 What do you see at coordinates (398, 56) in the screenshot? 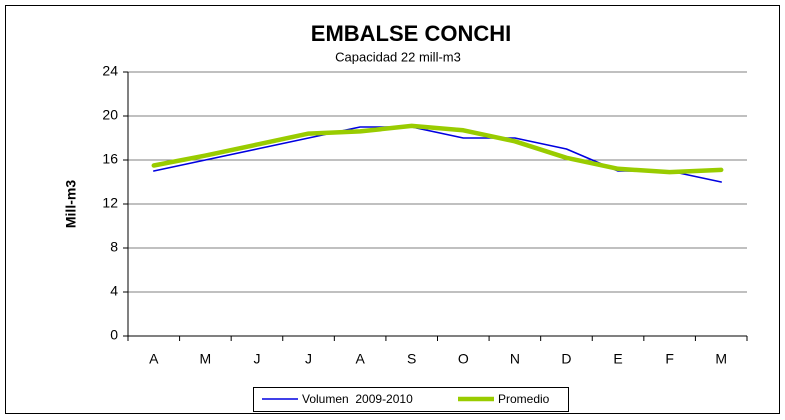
I see `chart-subtitle: Capacidad 22 mill-m3` at bounding box center [398, 56].